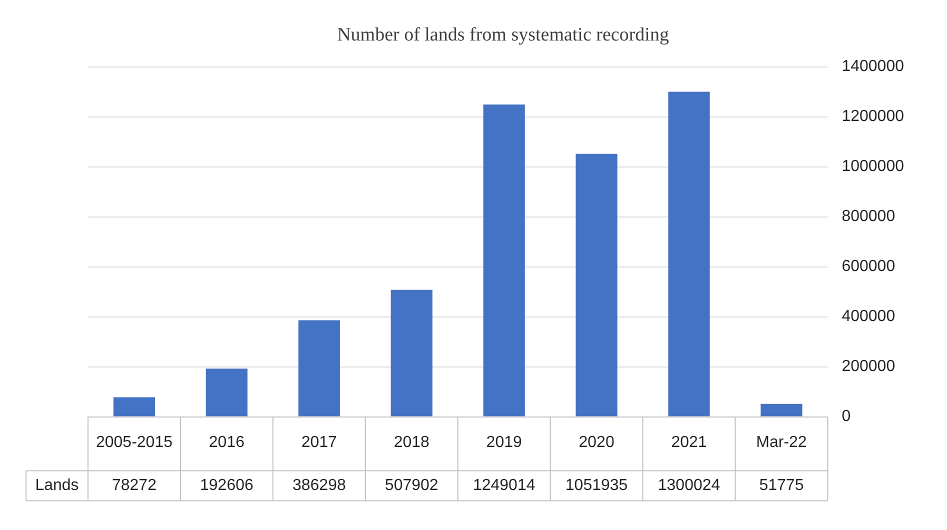 The image size is (947, 530). I want to click on x-tick-label: 2021, so click(689, 442).